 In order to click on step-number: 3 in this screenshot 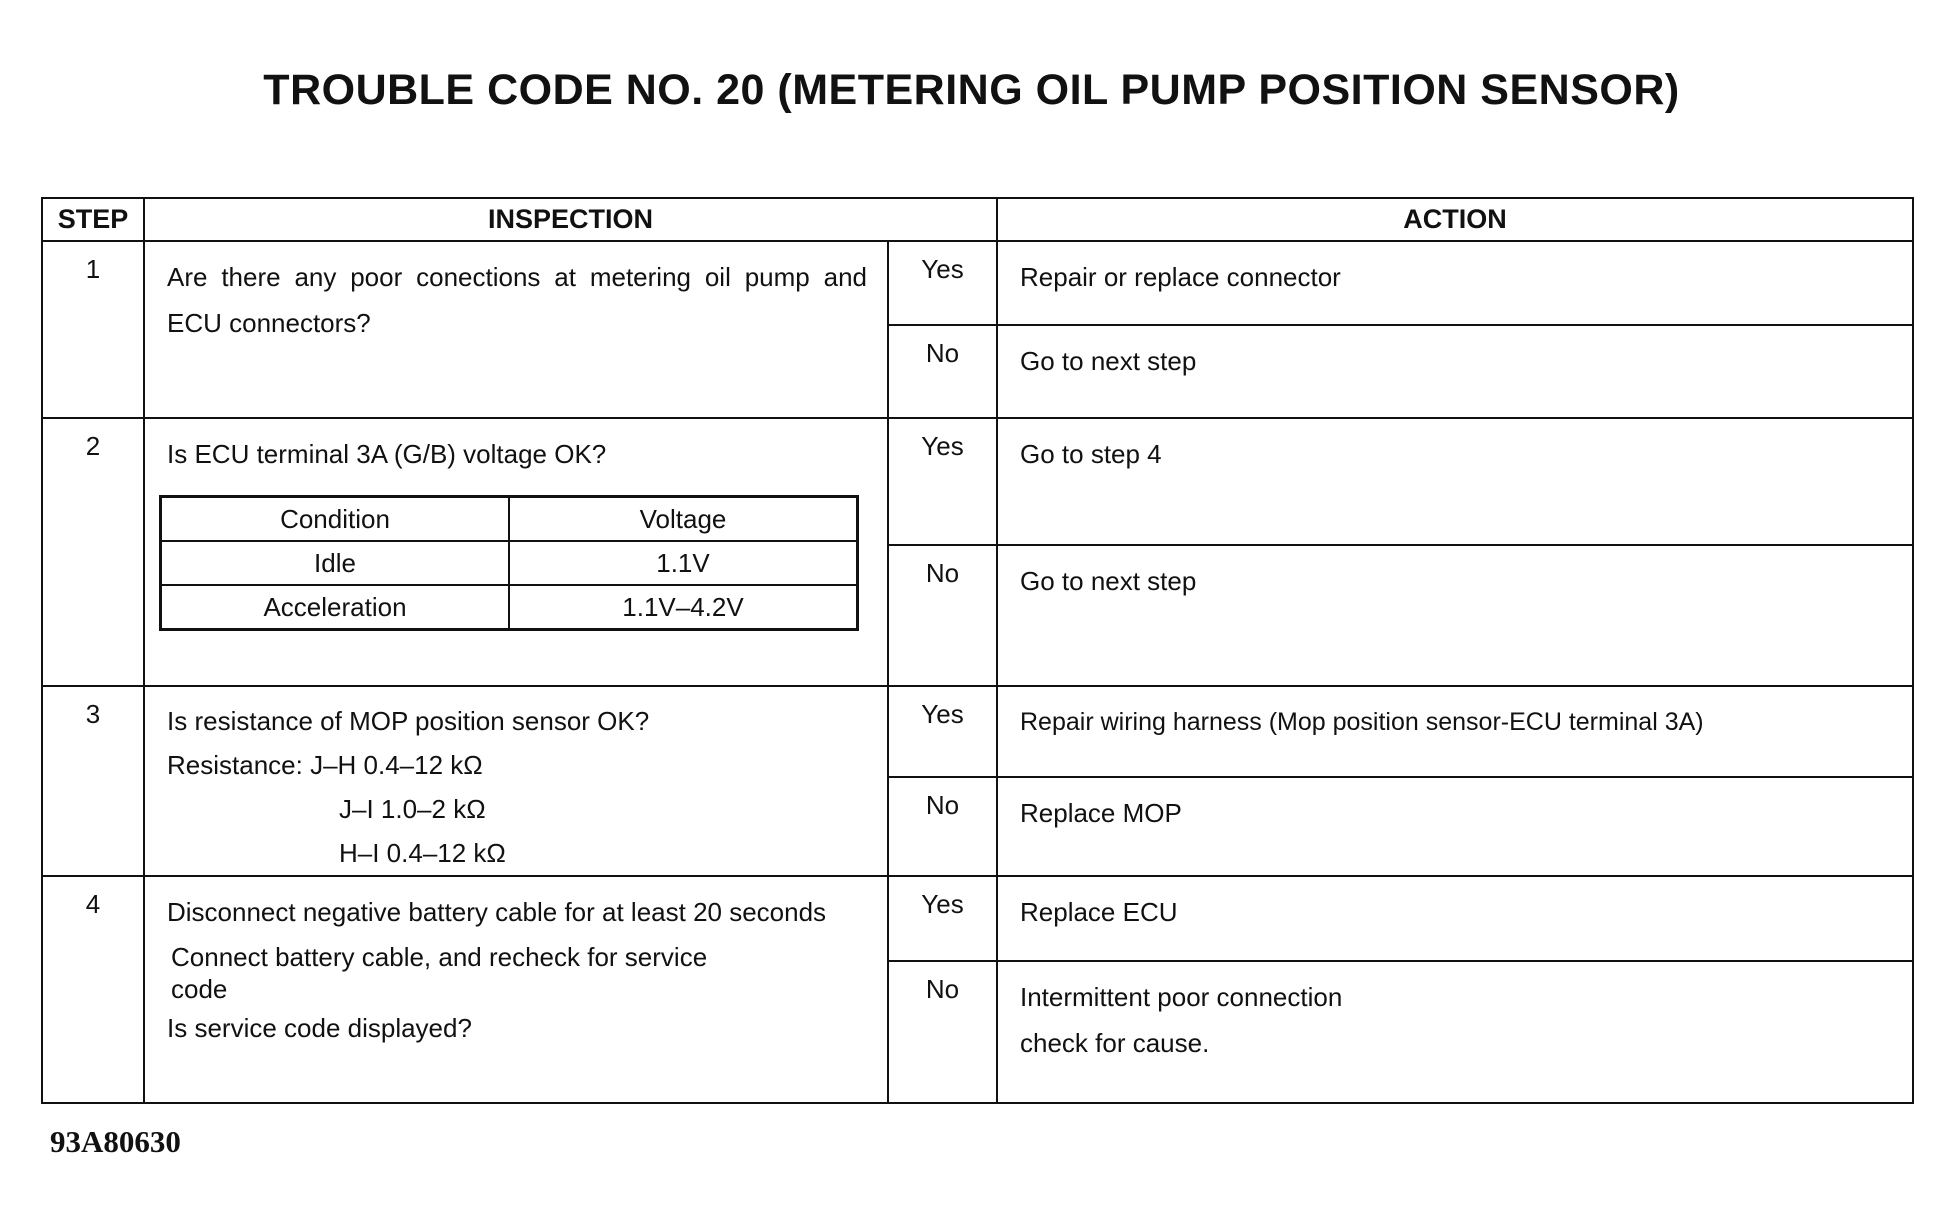, I will do `click(93, 781)`.